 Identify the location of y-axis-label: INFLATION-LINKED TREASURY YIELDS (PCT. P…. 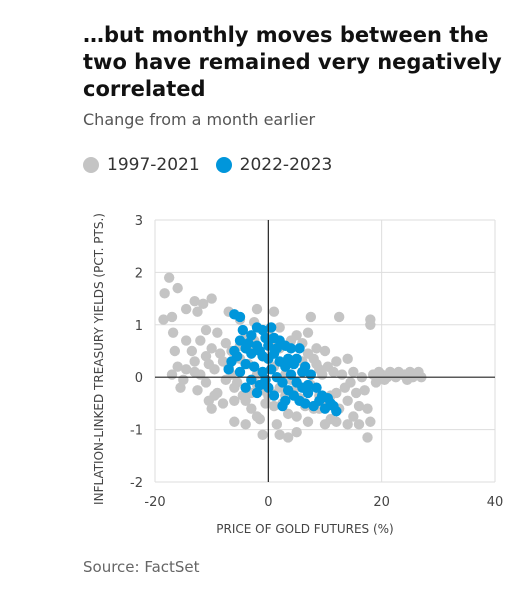
(99, 359).